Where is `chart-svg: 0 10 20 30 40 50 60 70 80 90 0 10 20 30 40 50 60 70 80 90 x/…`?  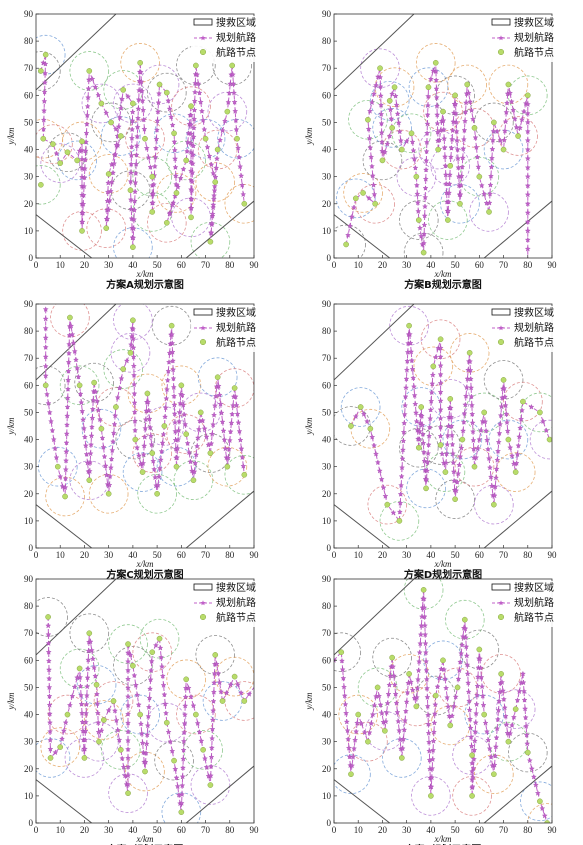 chart-svg: 0 10 20 30 40 50 60 70 80 90 0 10 20 30 40 50 60 70 80 90 x/… is located at coordinates (132, 709).